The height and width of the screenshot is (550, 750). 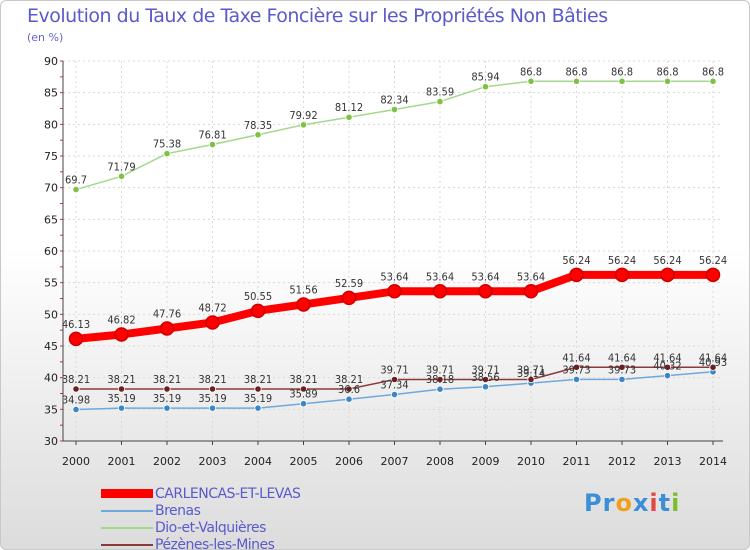 I want to click on logo-letter: x, so click(x=641, y=503).